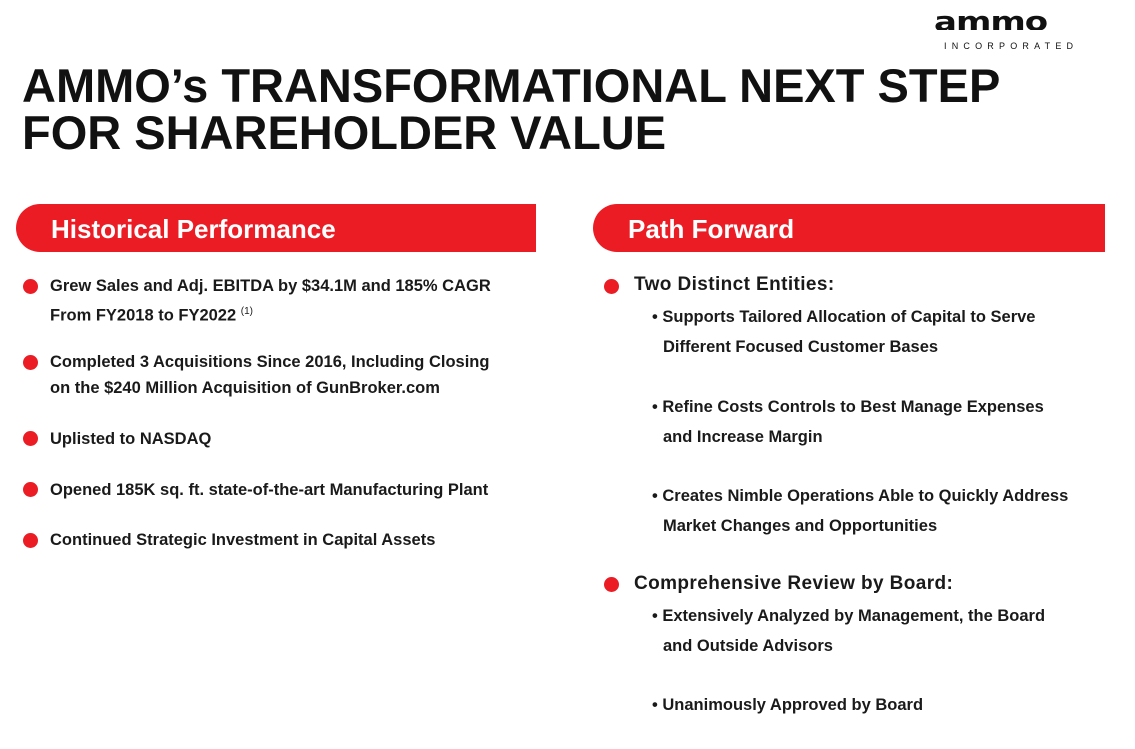 The height and width of the screenshot is (749, 1135). I want to click on bullet-line-2: and Outside Advisors, so click(748, 646).